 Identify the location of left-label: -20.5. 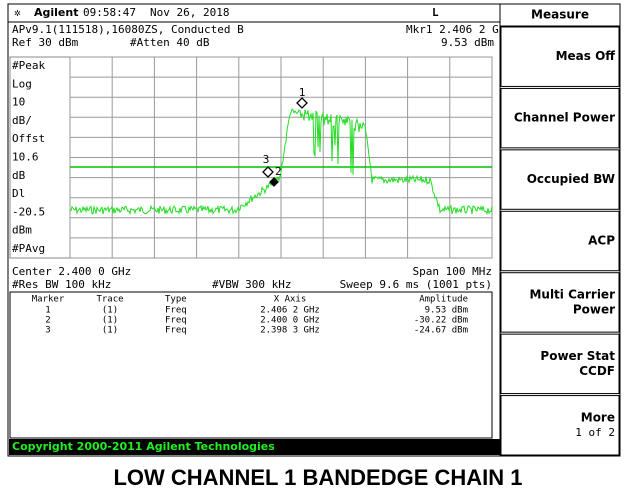
(28, 211).